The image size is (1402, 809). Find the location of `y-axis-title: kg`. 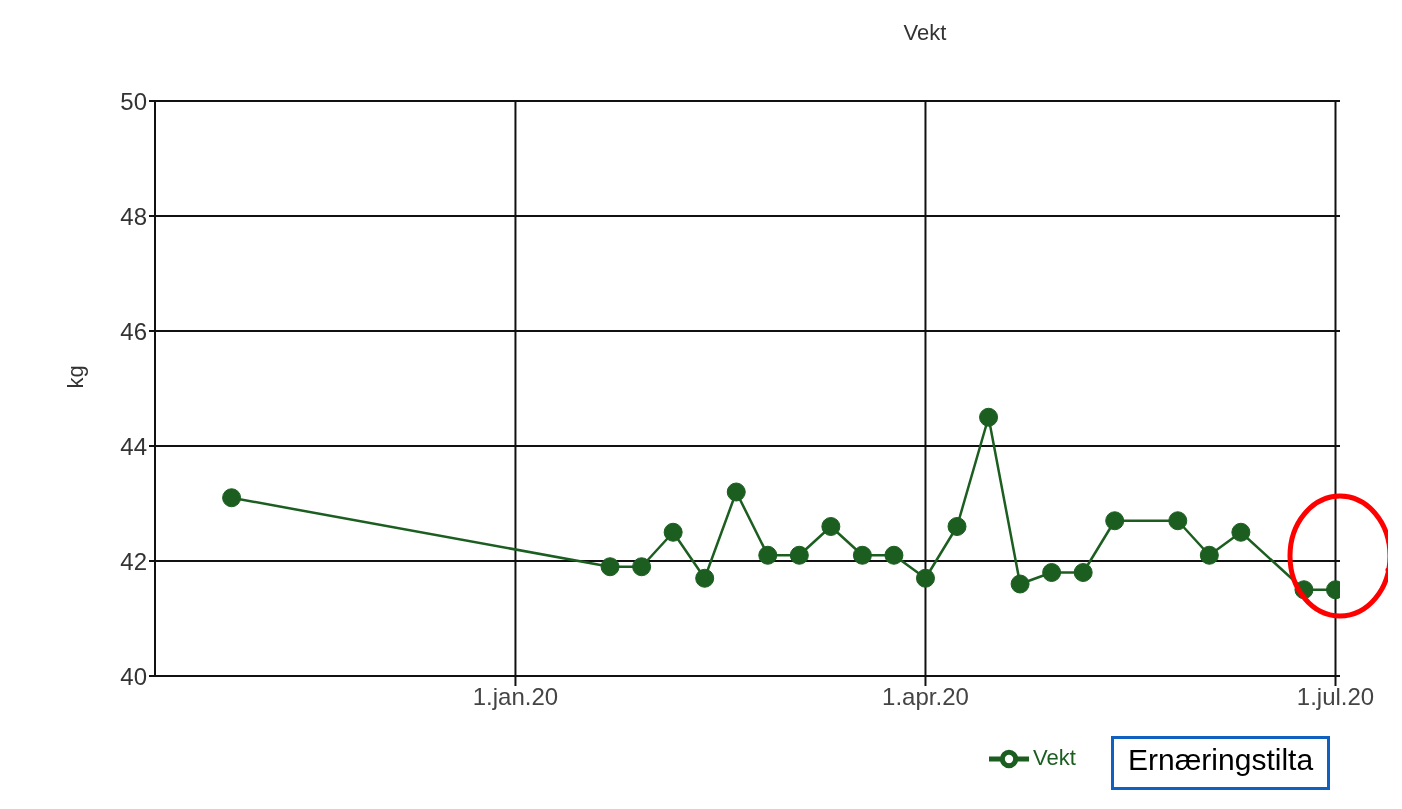

y-axis-title: kg is located at coordinates (75, 377).